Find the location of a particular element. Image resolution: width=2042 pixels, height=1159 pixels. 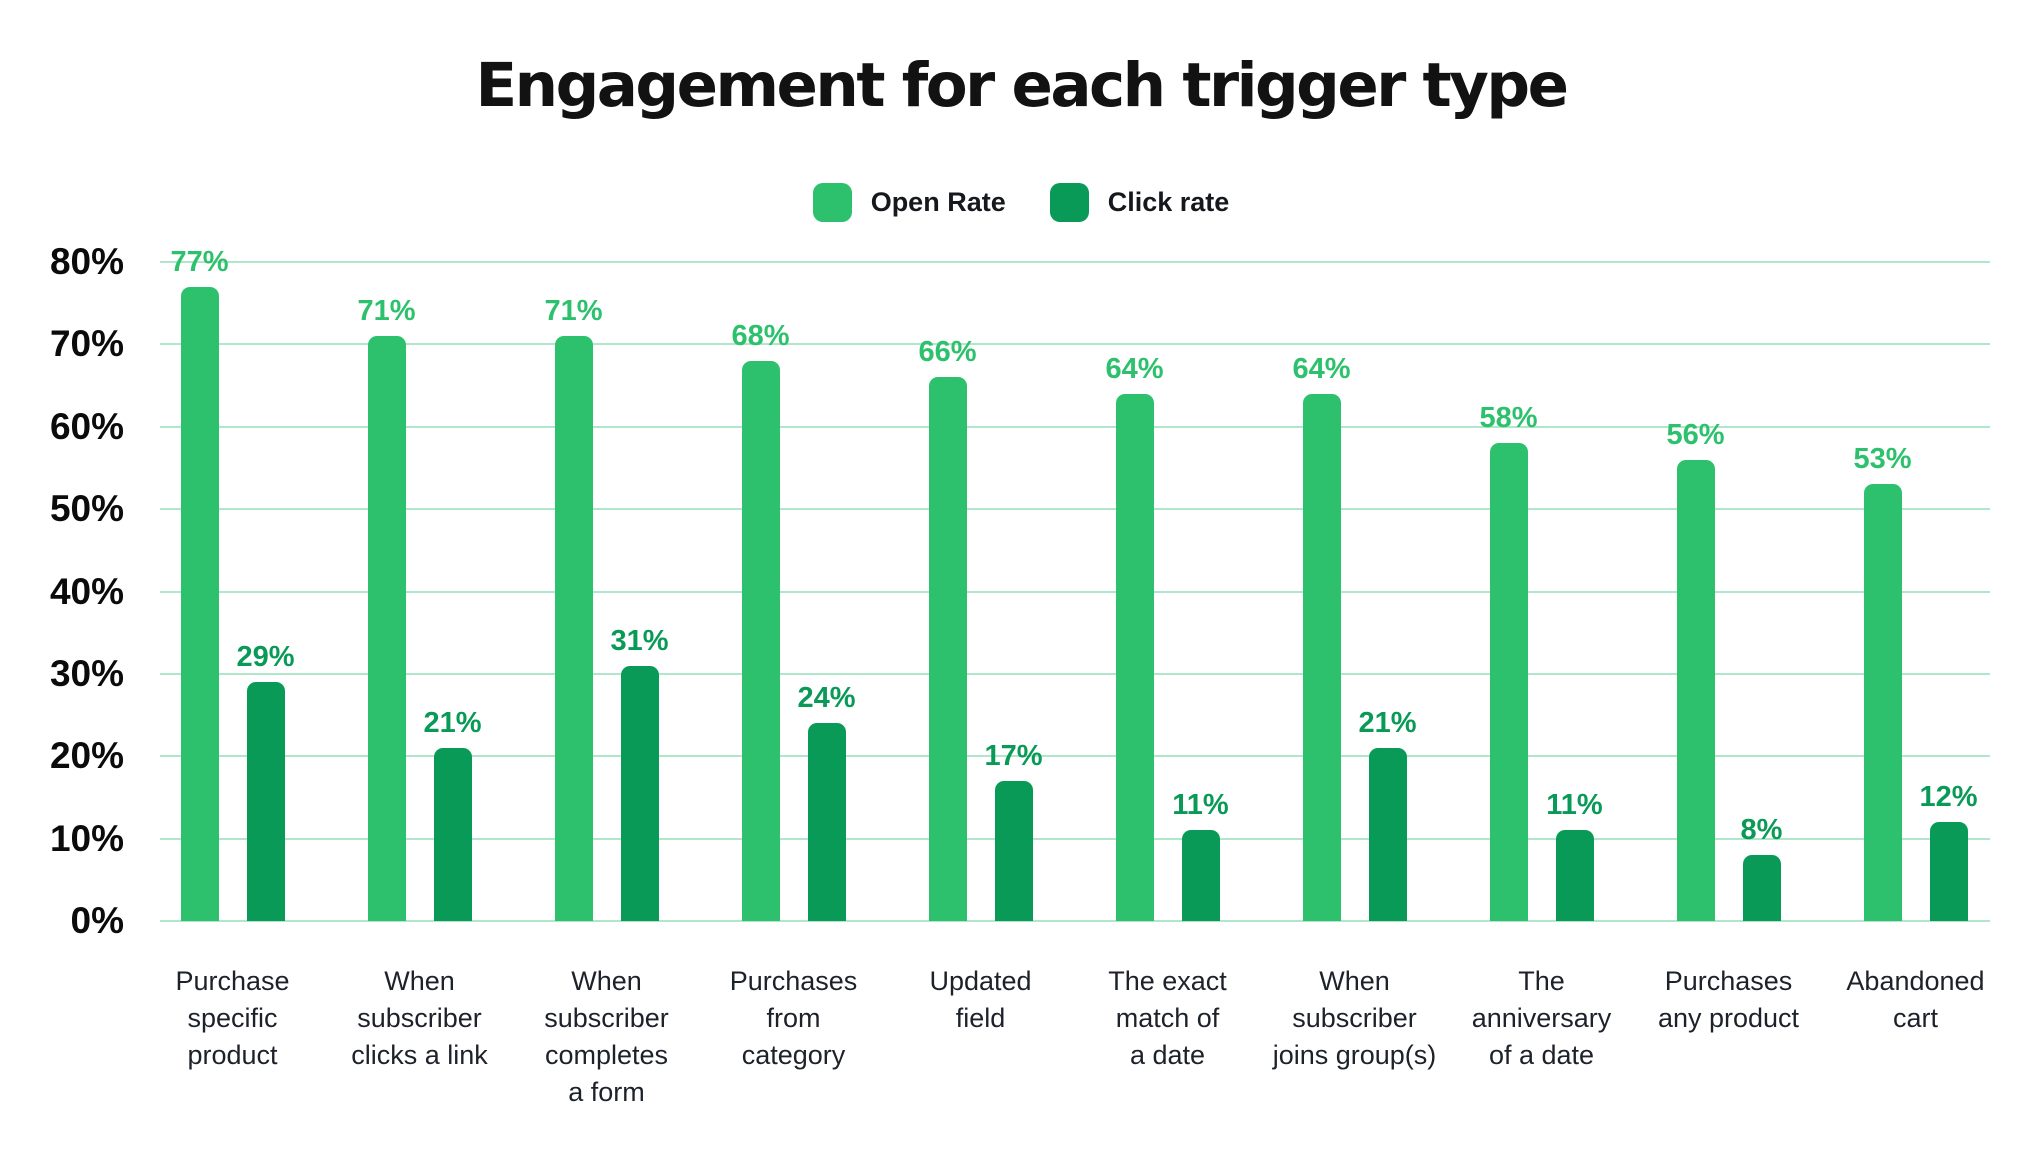

legend-label-open-rate: Open Rate is located at coordinates (938, 202).